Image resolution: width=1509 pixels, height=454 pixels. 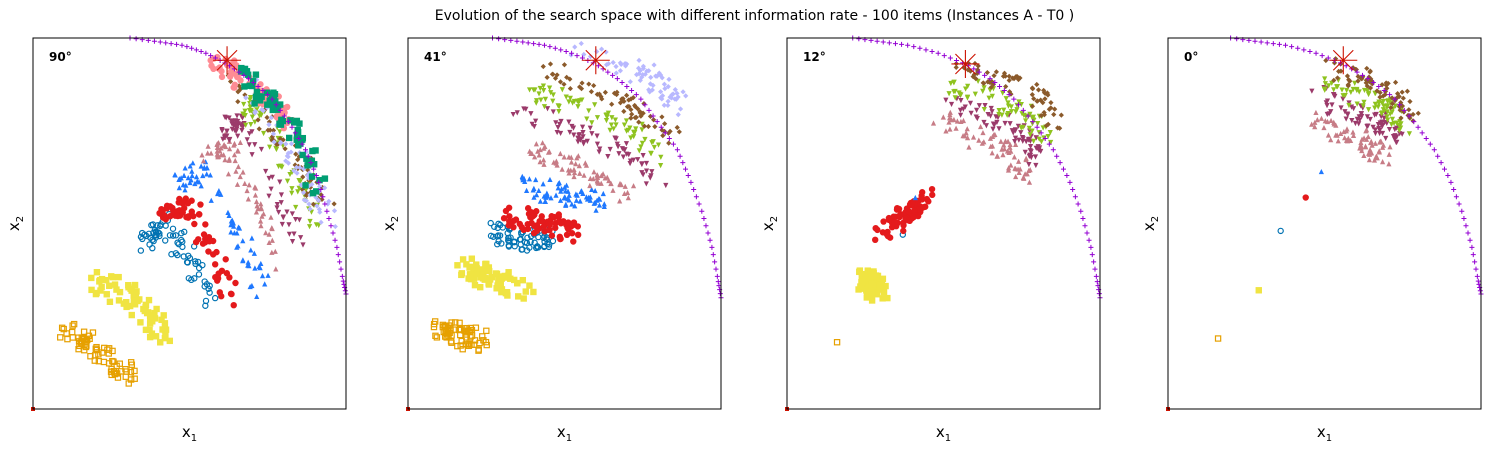 What do you see at coordinates (814, 57) in the screenshot?
I see `panel-label: 12°` at bounding box center [814, 57].